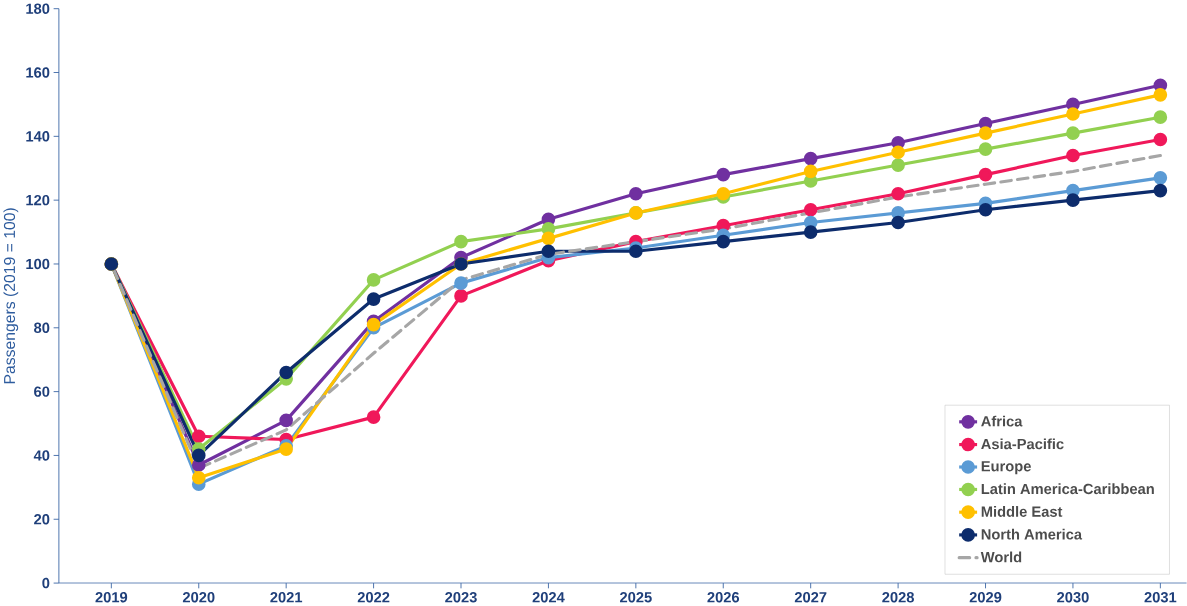 This screenshot has width=1187, height=606. Describe the element at coordinates (985, 597) in the screenshot. I see `x-tick-label: 2029` at that location.